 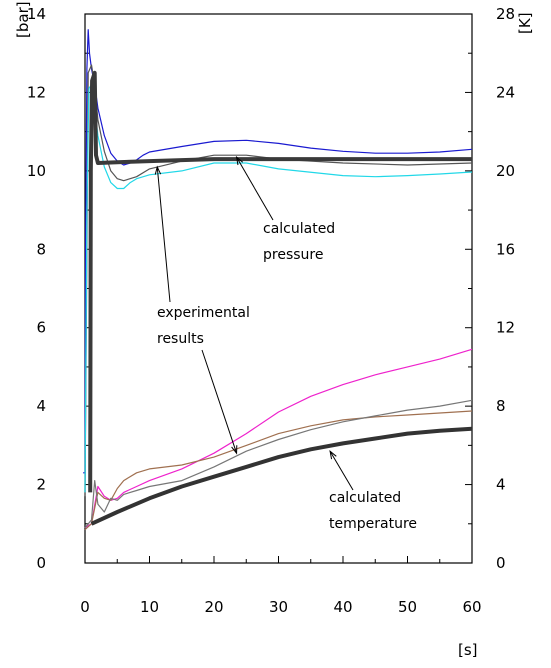 What do you see at coordinates (407, 607) in the screenshot?
I see `x-tick-label: 50` at bounding box center [407, 607].